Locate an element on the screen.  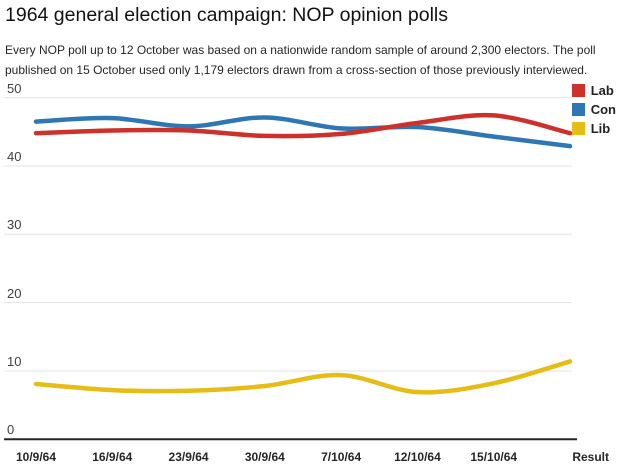
legend-item-lab: Lab is located at coordinates (593, 90).